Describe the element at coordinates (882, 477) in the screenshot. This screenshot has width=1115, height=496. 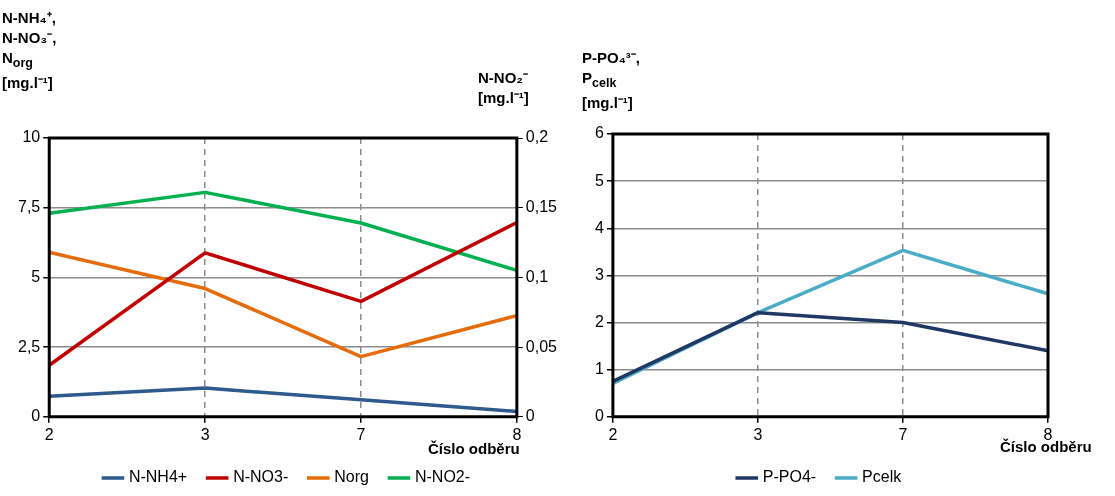
I see `legend-label: Pcelk` at that location.